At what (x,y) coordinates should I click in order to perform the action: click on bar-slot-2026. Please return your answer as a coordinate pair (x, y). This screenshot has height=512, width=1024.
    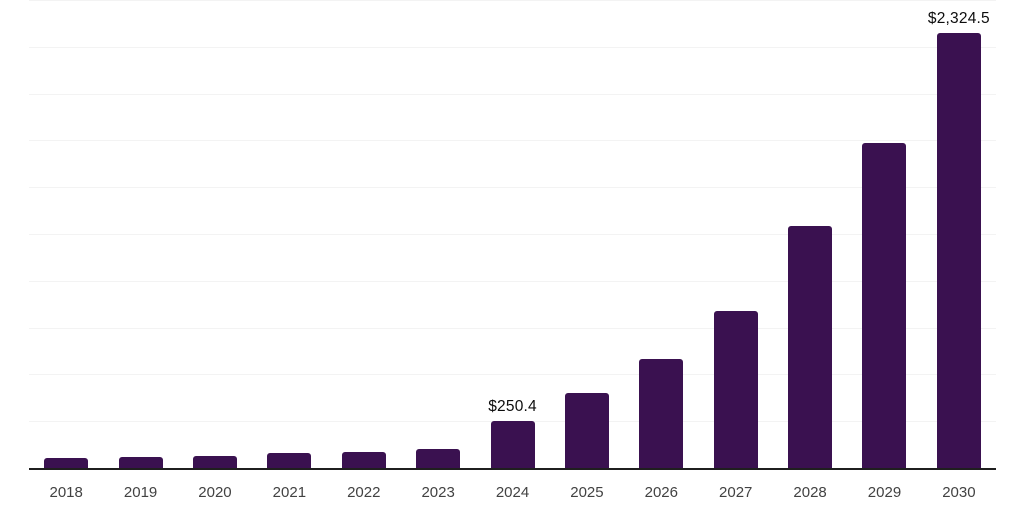
    Looking at the image, I should click on (661, 234).